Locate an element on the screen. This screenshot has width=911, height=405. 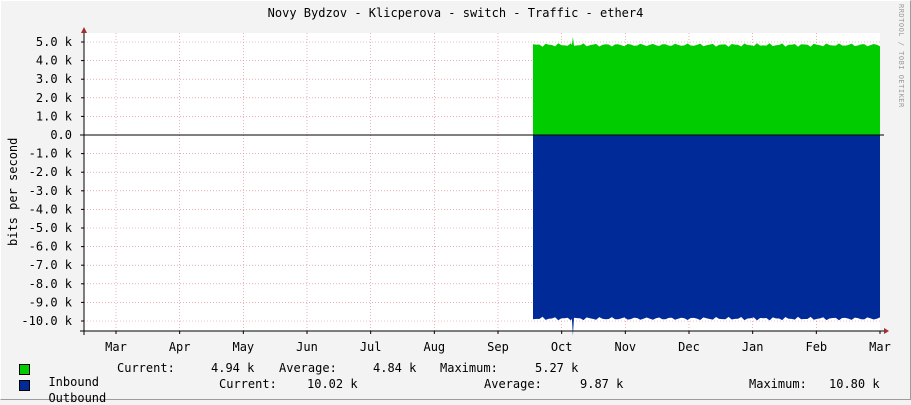
x-tick-label: Nov is located at coordinates (625, 347).